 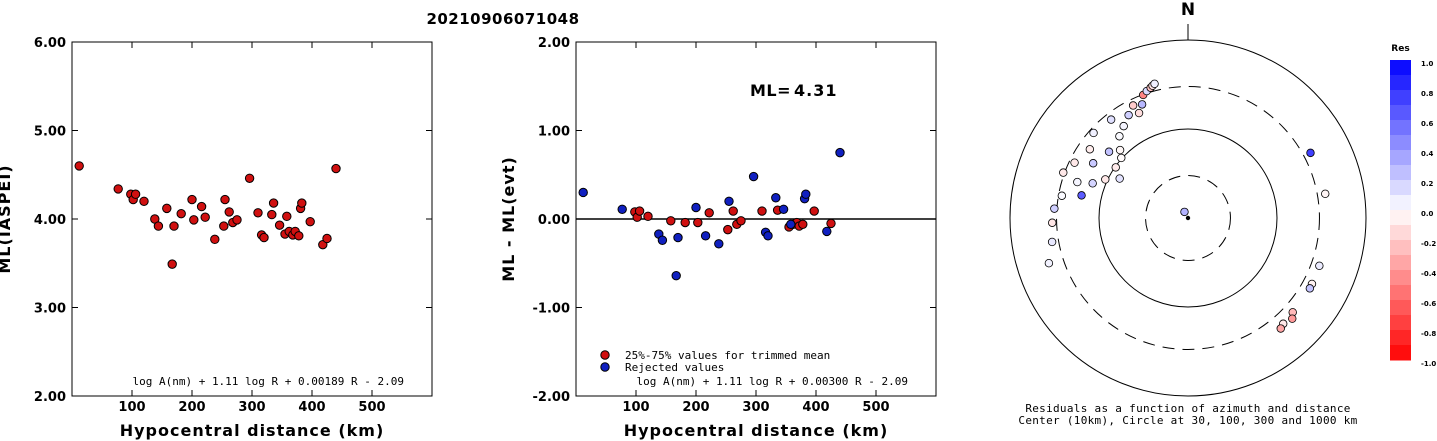 What do you see at coordinates (1427, 184) in the screenshot?
I see `colorbar-tick-label: 0.2` at bounding box center [1427, 184].